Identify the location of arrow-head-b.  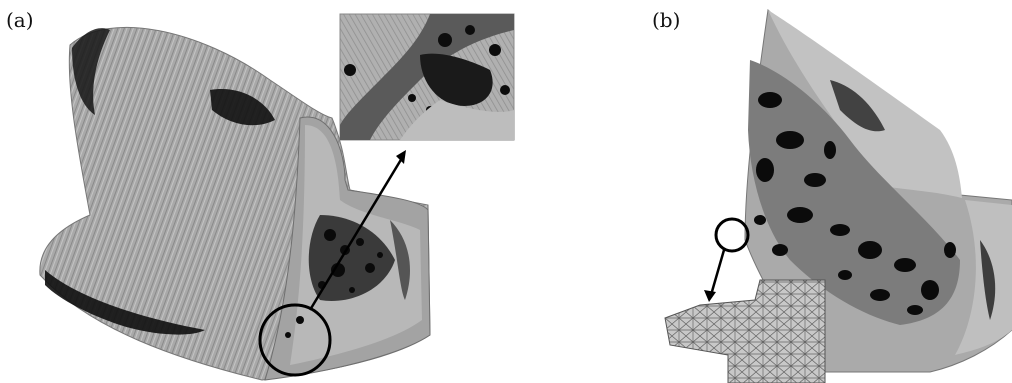
(710, 296).